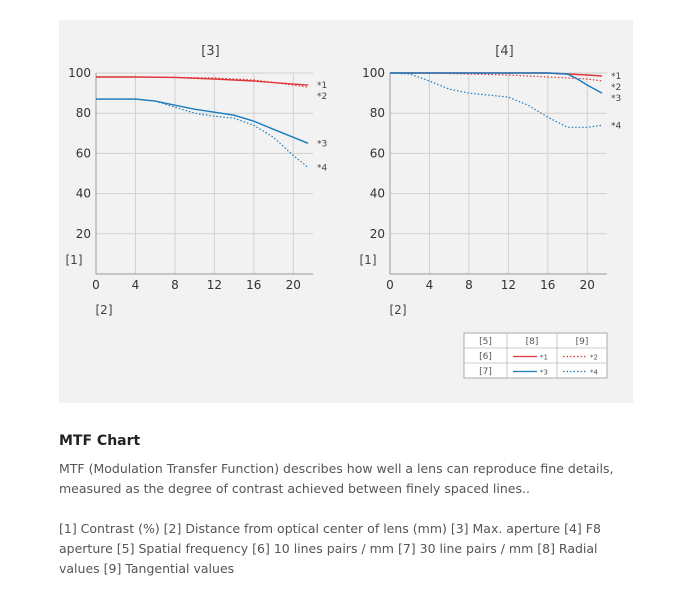  What do you see at coordinates (377, 234) in the screenshot?
I see `chart2-ytick-20: 20` at bounding box center [377, 234].